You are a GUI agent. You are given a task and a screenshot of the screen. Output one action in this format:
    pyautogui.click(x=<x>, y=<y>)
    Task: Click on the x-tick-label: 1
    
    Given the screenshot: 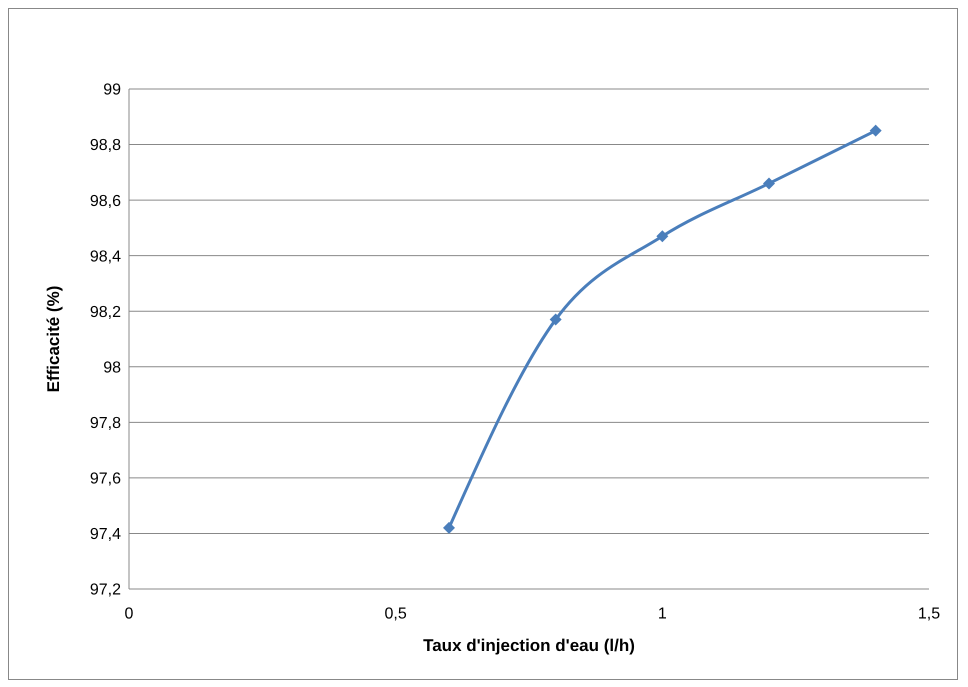 What is the action you would take?
    pyautogui.click(x=662, y=613)
    